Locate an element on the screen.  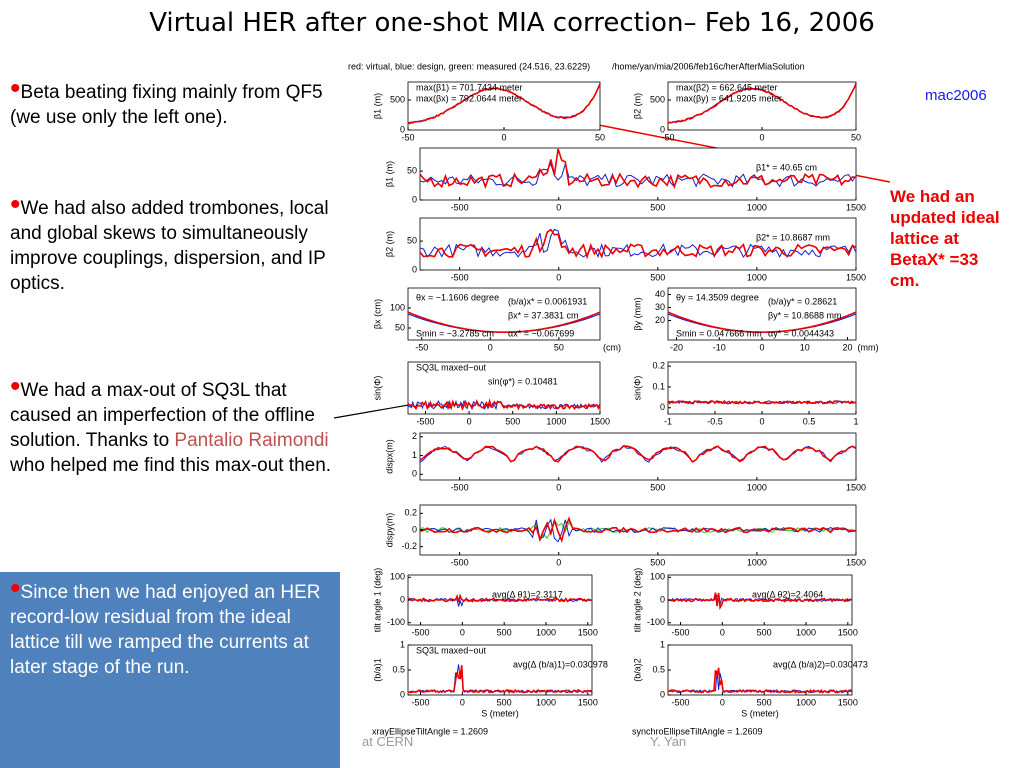
plot-note: max(βx) = 792.0644 meter is located at coordinates (469, 98).